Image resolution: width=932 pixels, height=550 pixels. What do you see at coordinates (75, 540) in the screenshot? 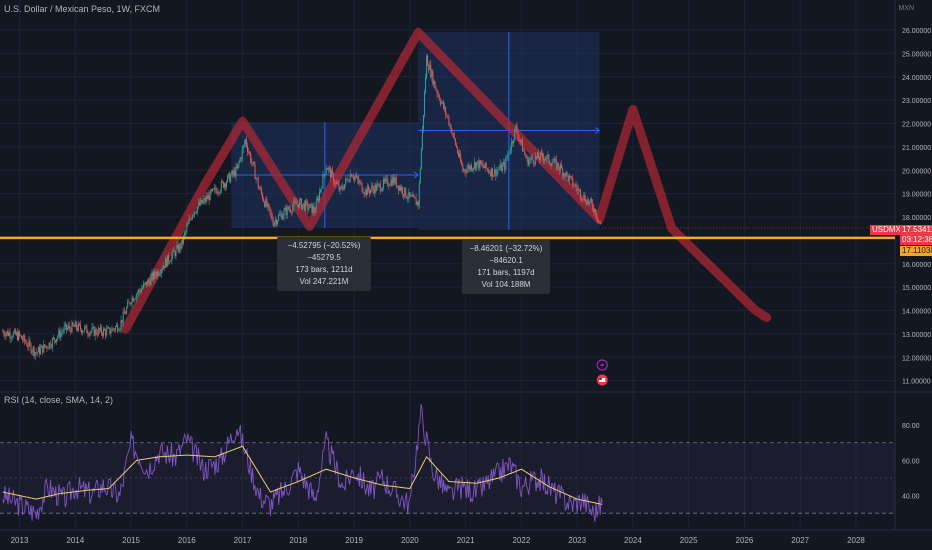
I see `time-tick-label-1: 2014` at bounding box center [75, 540].